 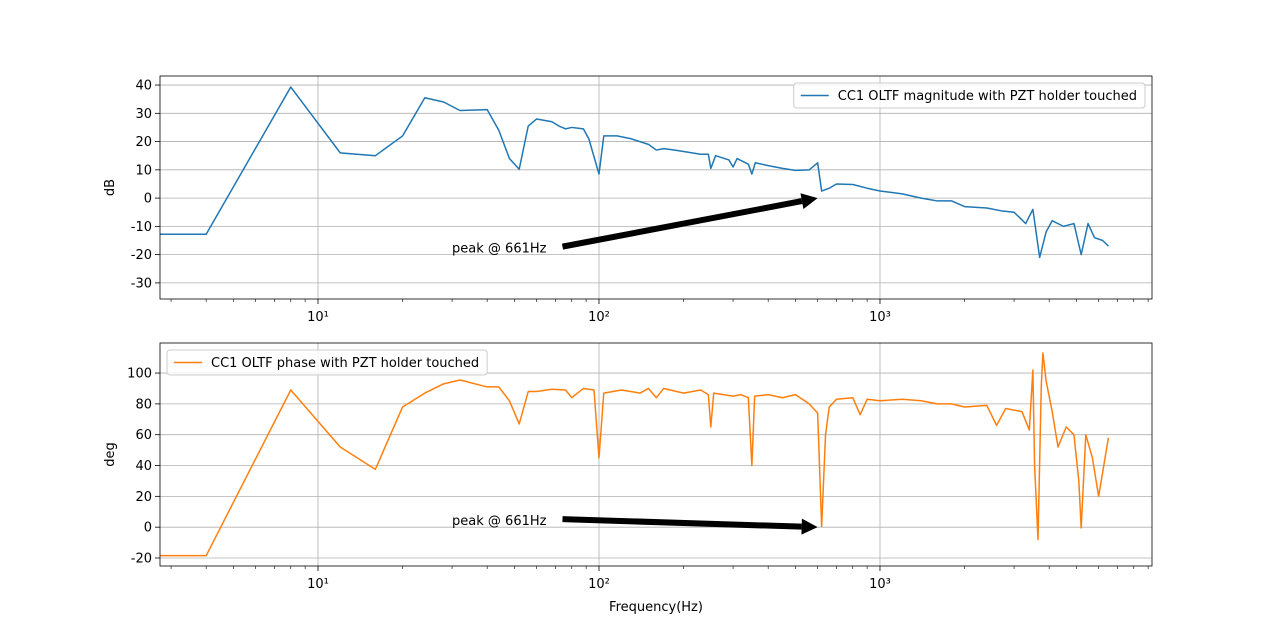 I want to click on y-axis-label: dB, so click(x=110, y=187).